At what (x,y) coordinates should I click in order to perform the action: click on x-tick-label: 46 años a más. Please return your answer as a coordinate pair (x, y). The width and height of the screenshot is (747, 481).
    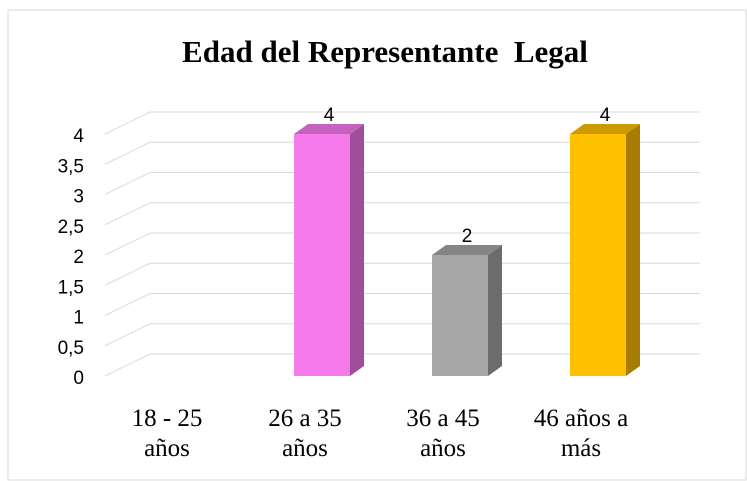
    Looking at the image, I should click on (581, 433).